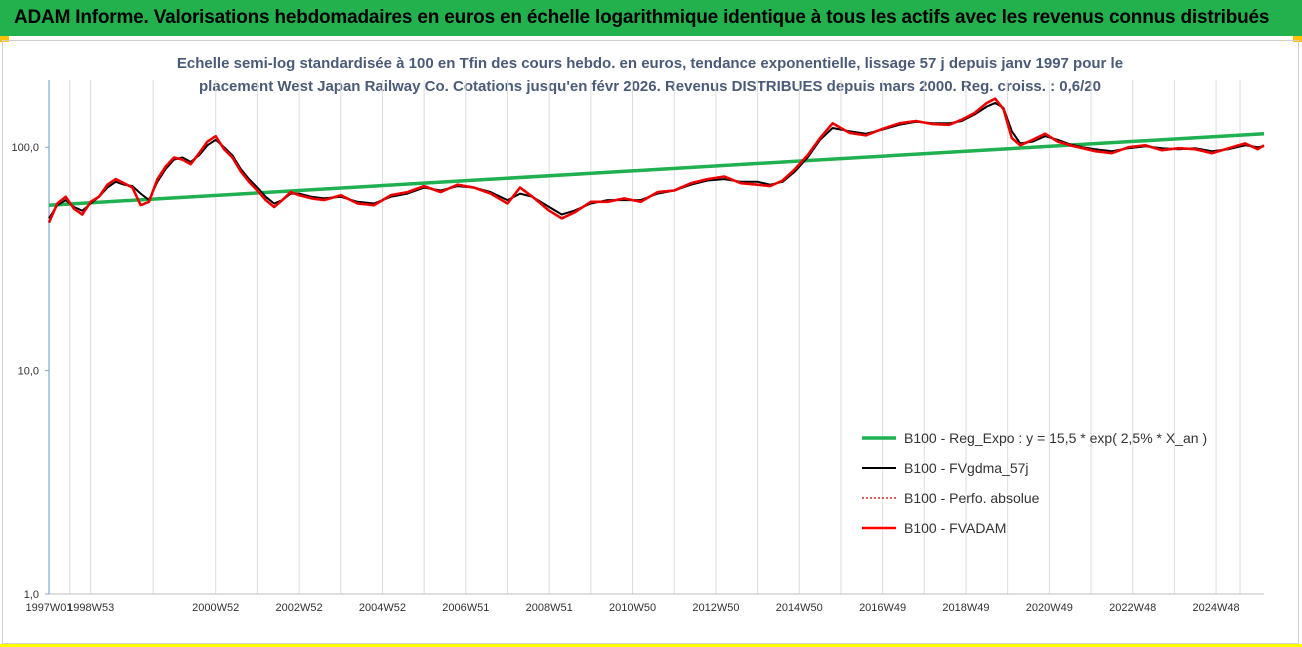 This screenshot has height=647, width=1302. Describe the element at coordinates (972, 498) in the screenshot. I see `legend-label: B100 - Perfo. absolue` at that location.